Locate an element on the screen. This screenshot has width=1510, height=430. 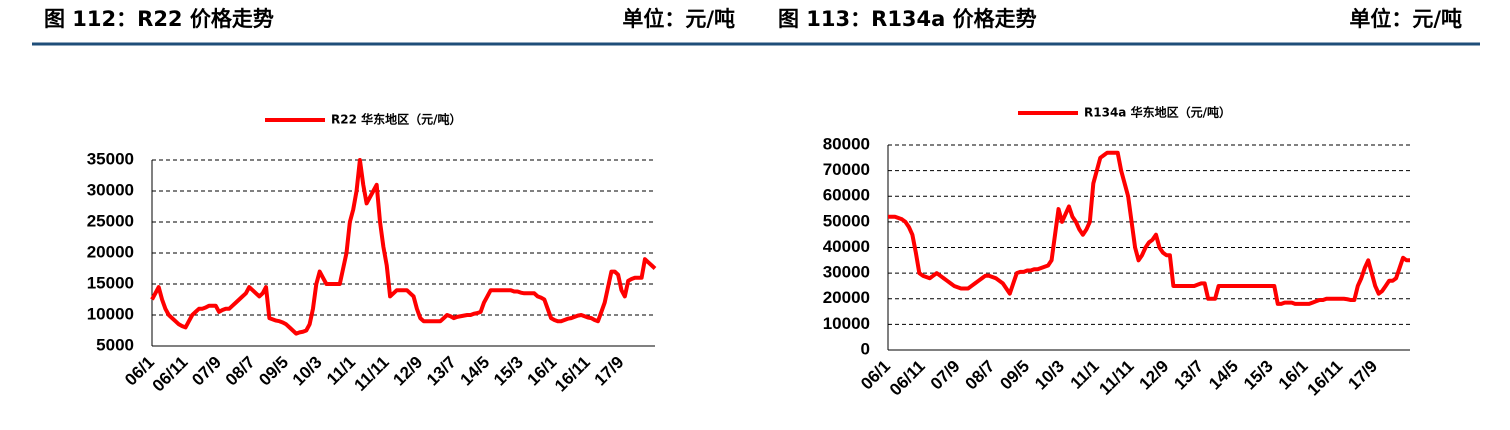
y-tick-label: 50000 is located at coordinates (846, 220).